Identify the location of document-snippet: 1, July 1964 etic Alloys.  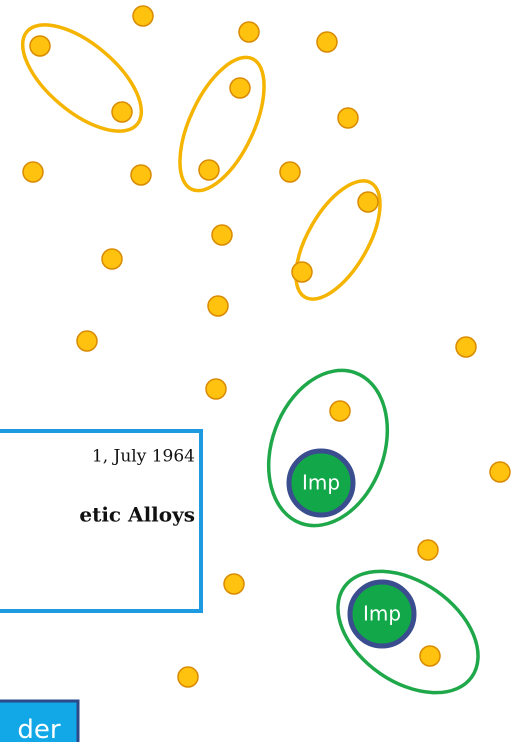
(101, 521).